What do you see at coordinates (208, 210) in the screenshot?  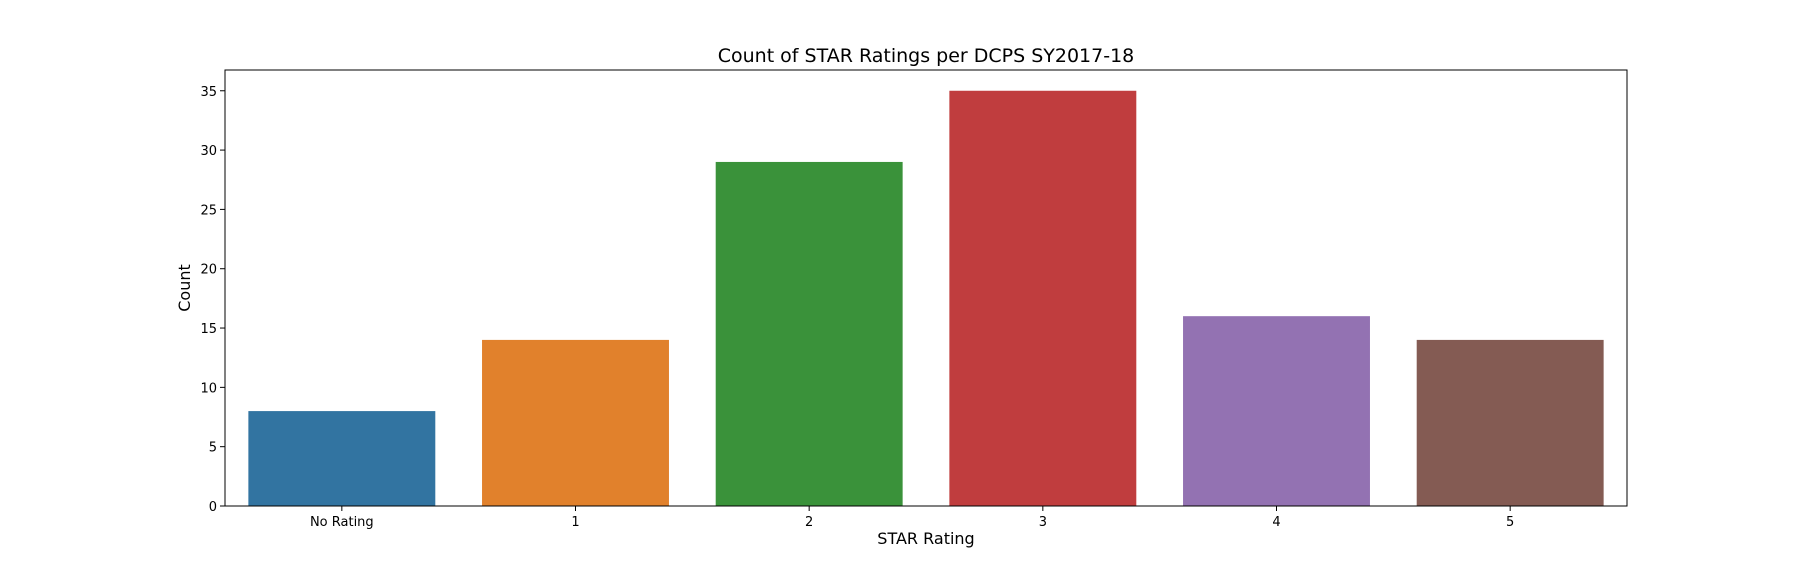 I see `y-tick-label: 25` at bounding box center [208, 210].